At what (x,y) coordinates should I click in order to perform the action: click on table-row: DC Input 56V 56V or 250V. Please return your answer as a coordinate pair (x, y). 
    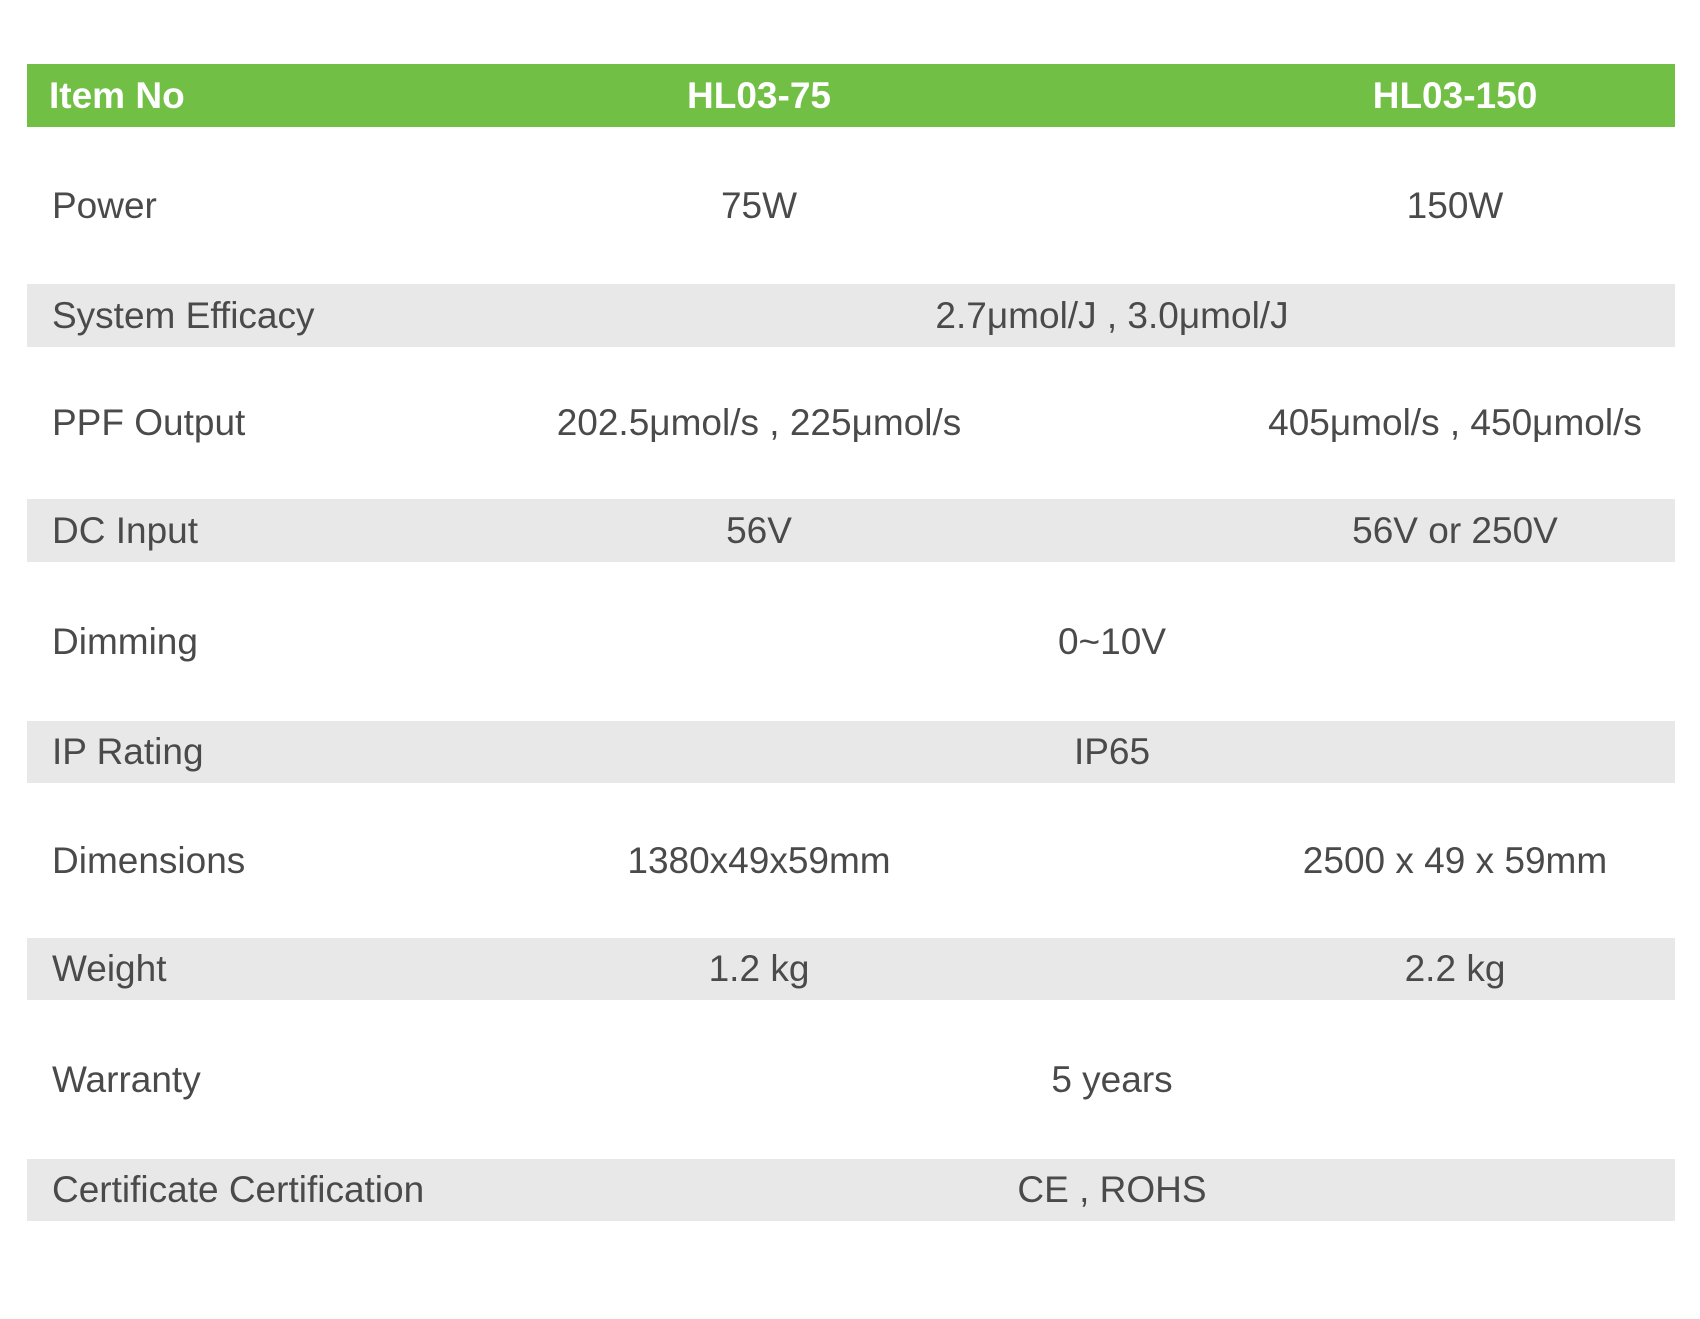
    Looking at the image, I should click on (851, 530).